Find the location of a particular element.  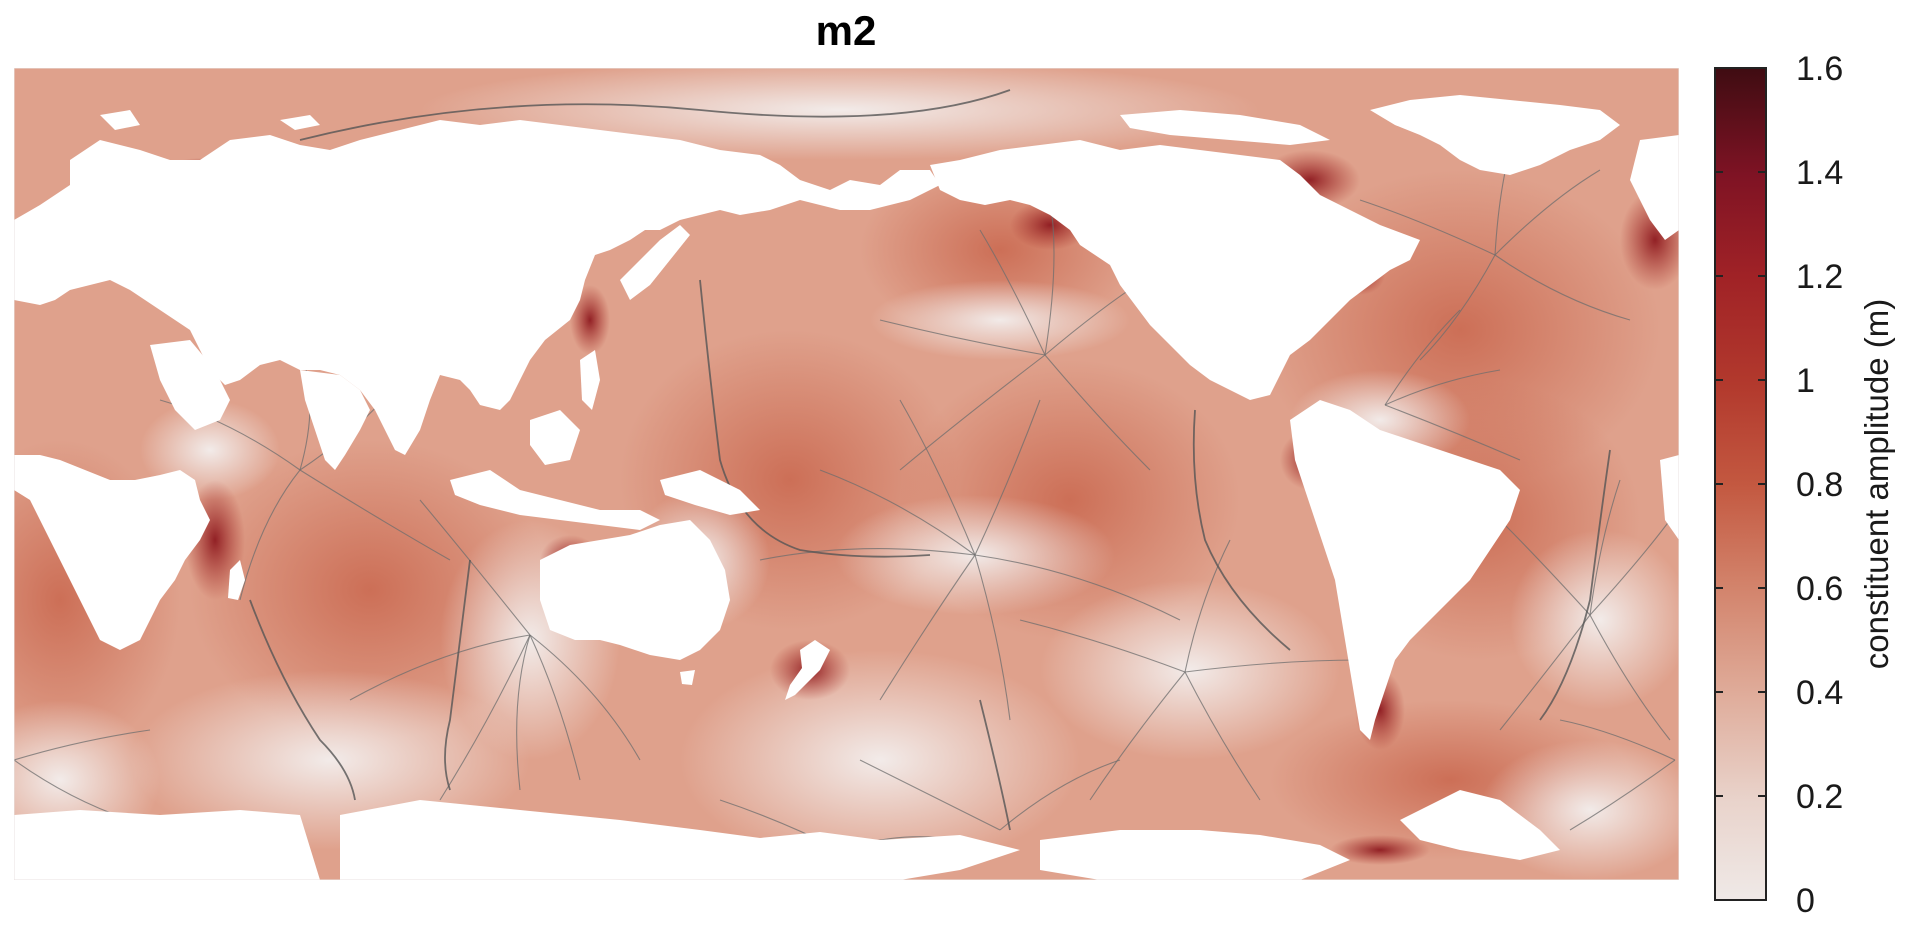

colorbar-tick-label: 0.8 is located at coordinates (1819, 485).